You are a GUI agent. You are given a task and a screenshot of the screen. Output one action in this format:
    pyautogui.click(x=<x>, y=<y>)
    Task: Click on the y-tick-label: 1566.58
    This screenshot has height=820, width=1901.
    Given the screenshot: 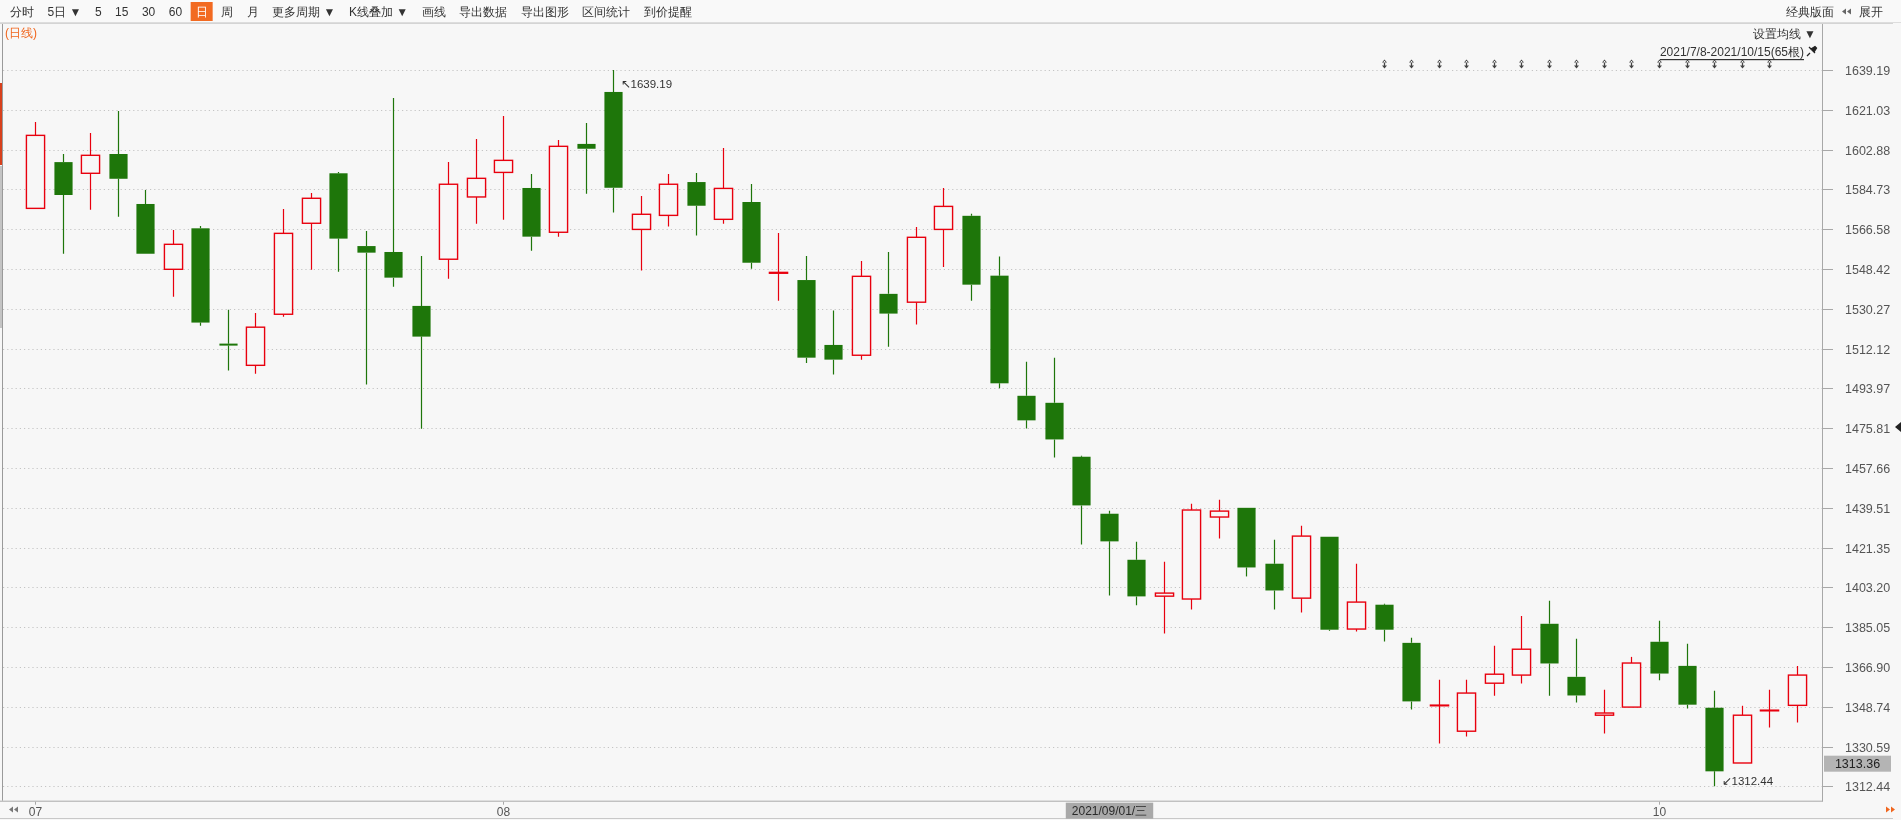 What is the action you would take?
    pyautogui.click(x=1868, y=229)
    